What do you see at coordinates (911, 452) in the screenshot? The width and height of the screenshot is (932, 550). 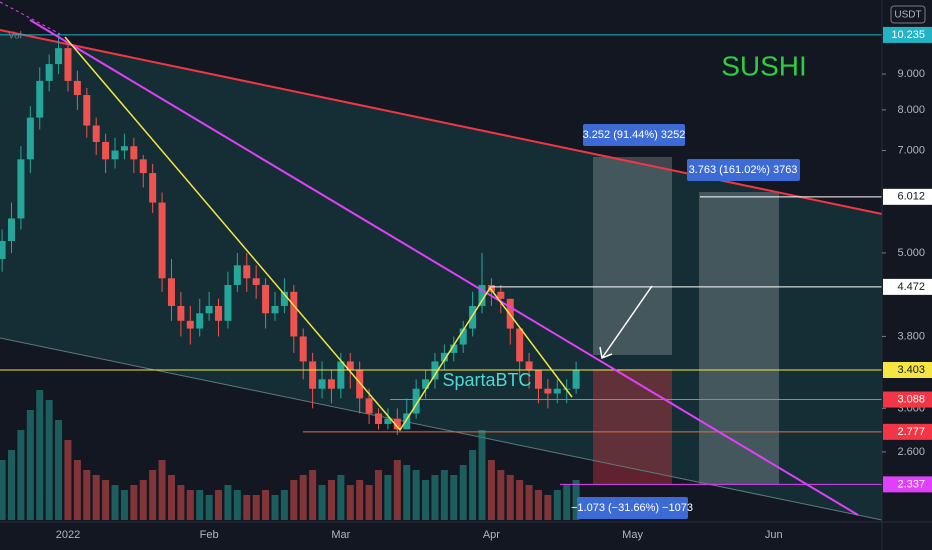 I see `y-tick-label: 2.600` at bounding box center [911, 452].